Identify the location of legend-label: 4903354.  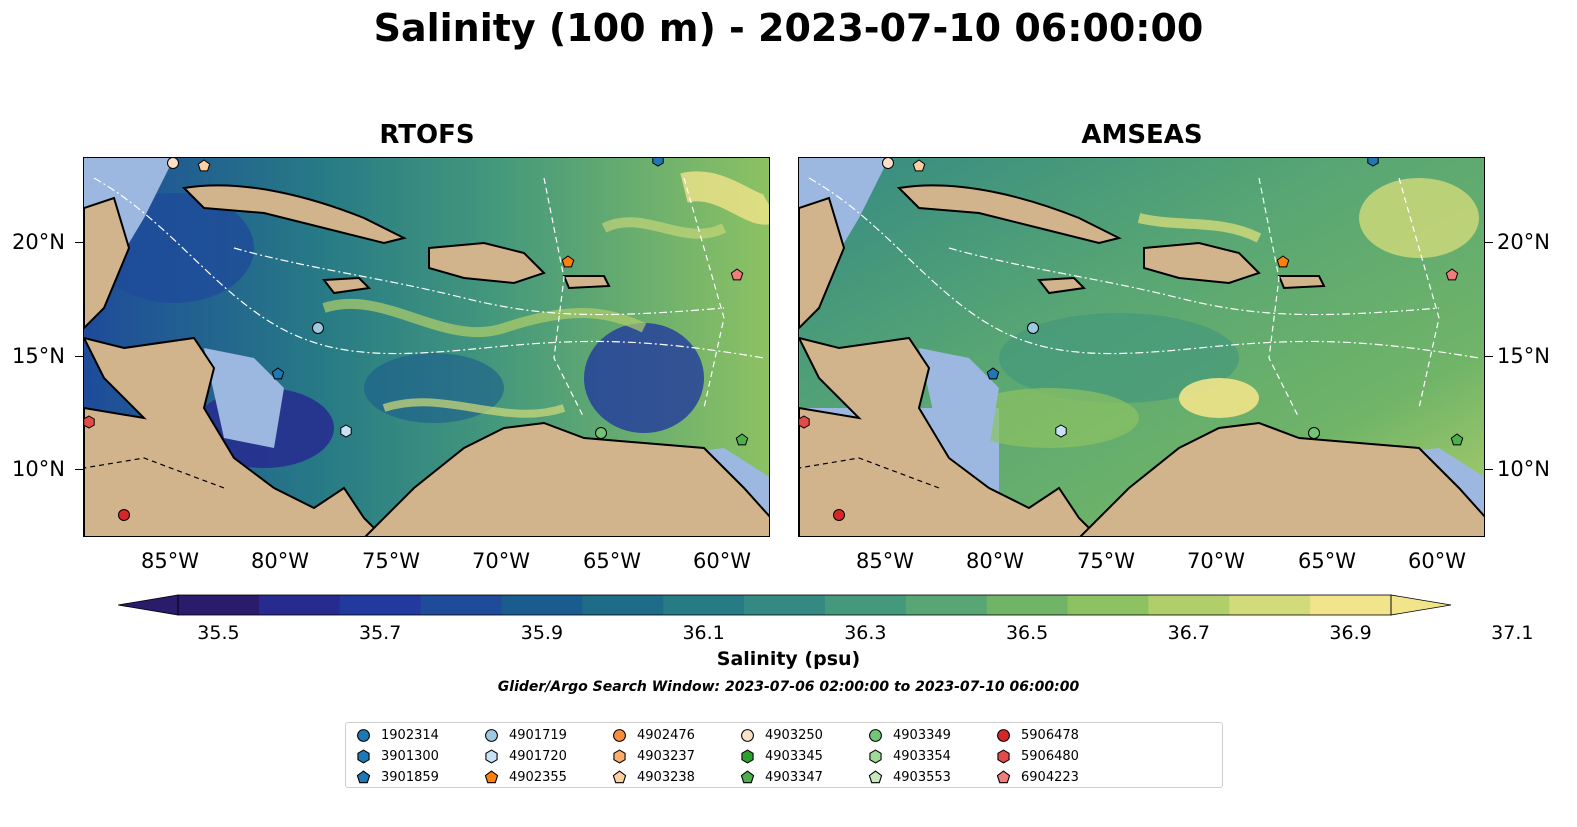
(922, 756).